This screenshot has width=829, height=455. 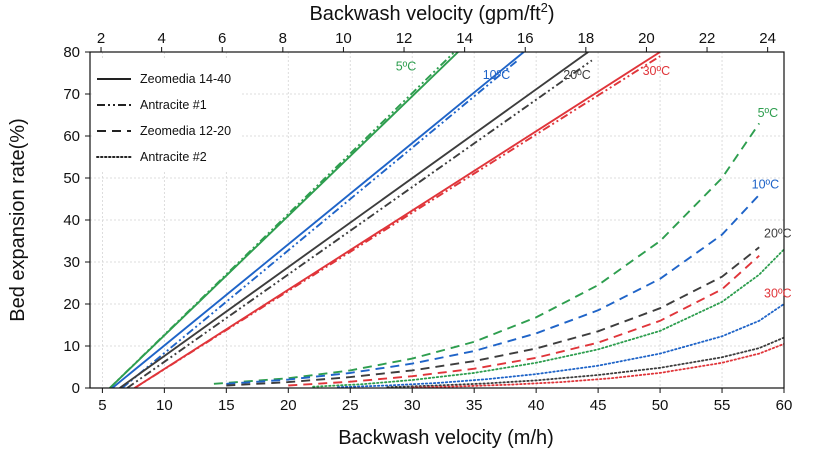 What do you see at coordinates (185, 131) in the screenshot?
I see `legend-label: Zeomedia 12-20` at bounding box center [185, 131].